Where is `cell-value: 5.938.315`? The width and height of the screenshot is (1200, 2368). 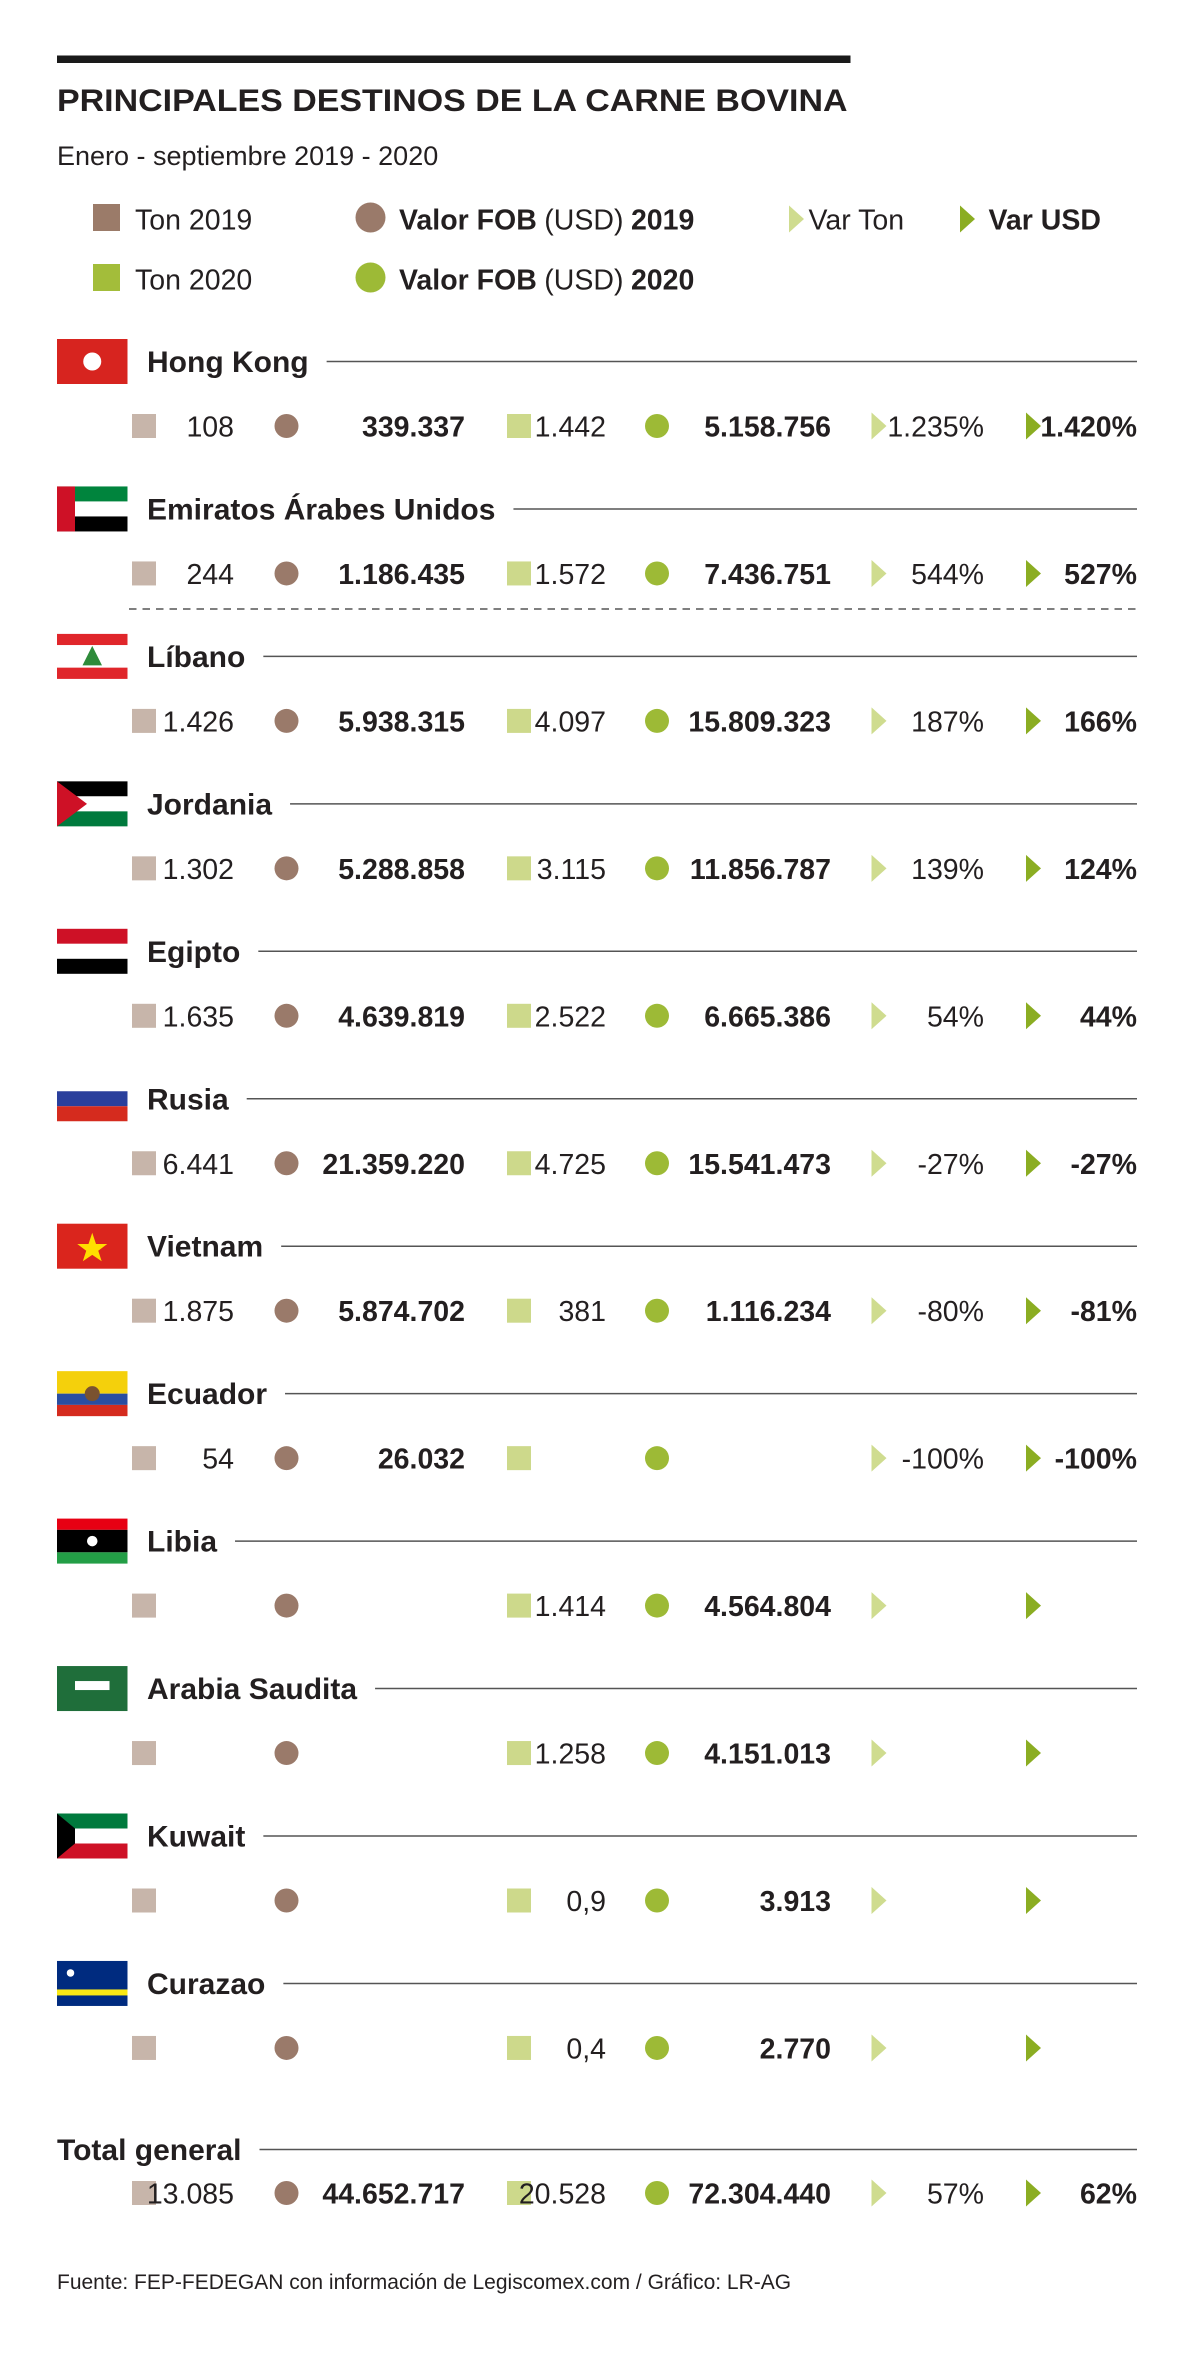
cell-value: 5.938.315 is located at coordinates (401, 722).